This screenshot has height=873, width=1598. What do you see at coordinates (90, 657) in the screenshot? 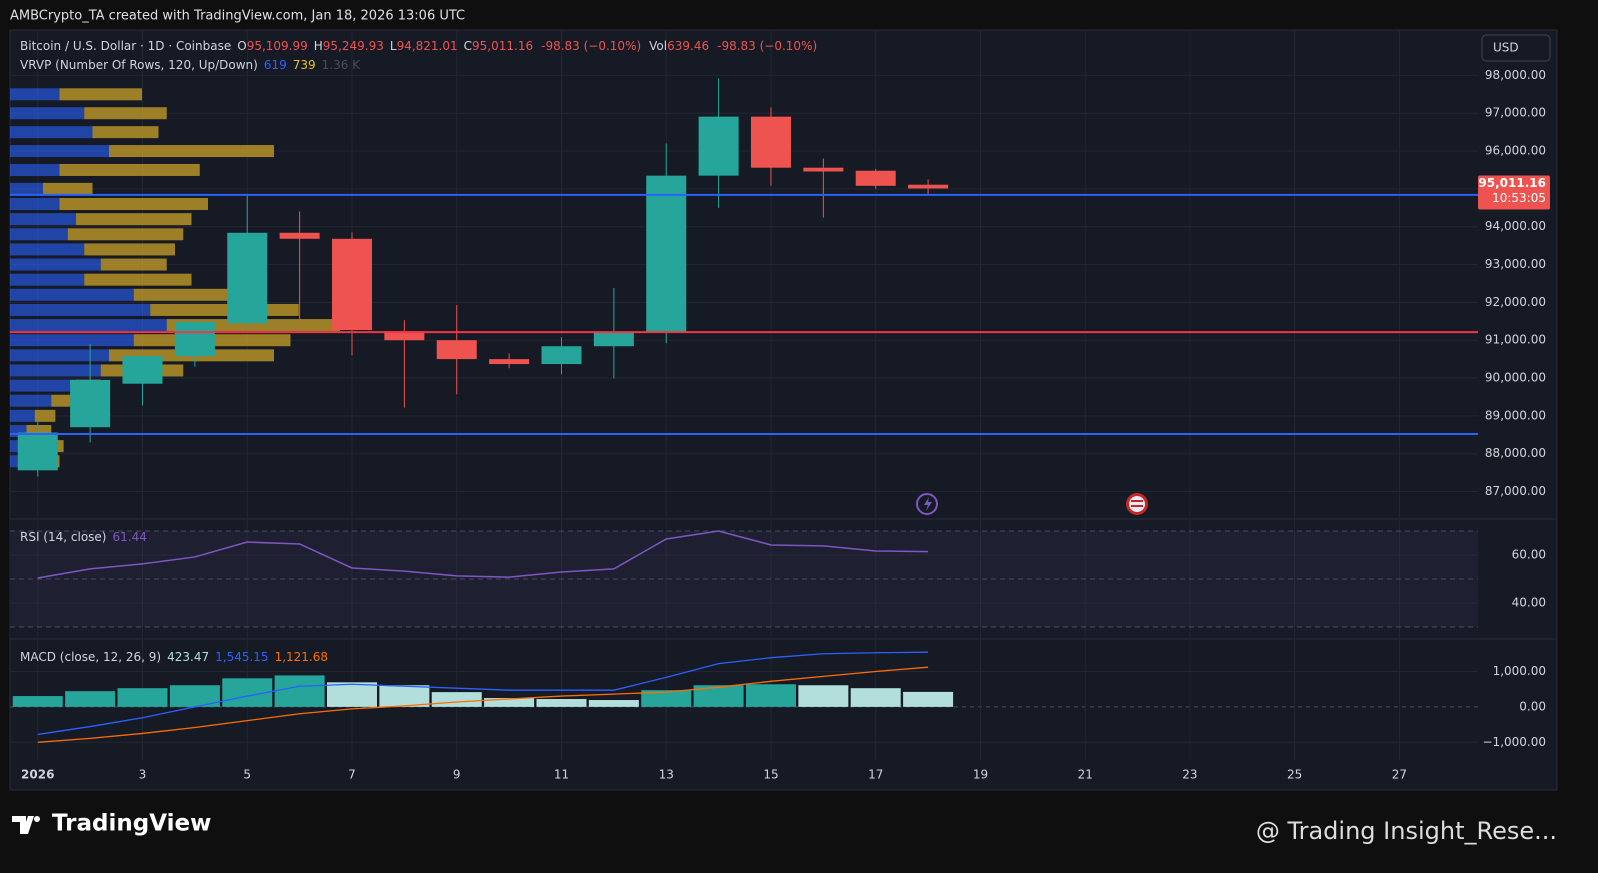
I see `macd-title: MACD (close, 12, 26, 9)` at bounding box center [90, 657].